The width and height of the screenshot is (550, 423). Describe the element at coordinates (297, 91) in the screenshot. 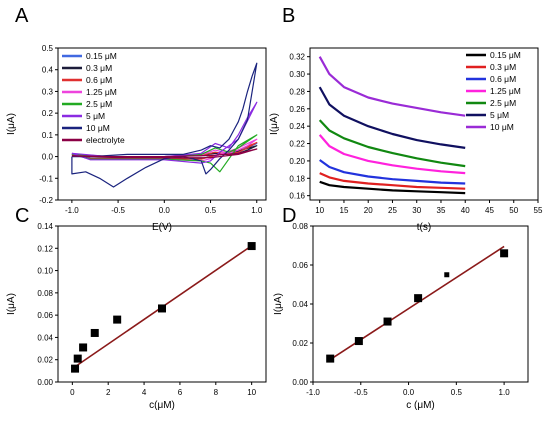

I see `y-tick-label-b-6: 0.28` at that location.